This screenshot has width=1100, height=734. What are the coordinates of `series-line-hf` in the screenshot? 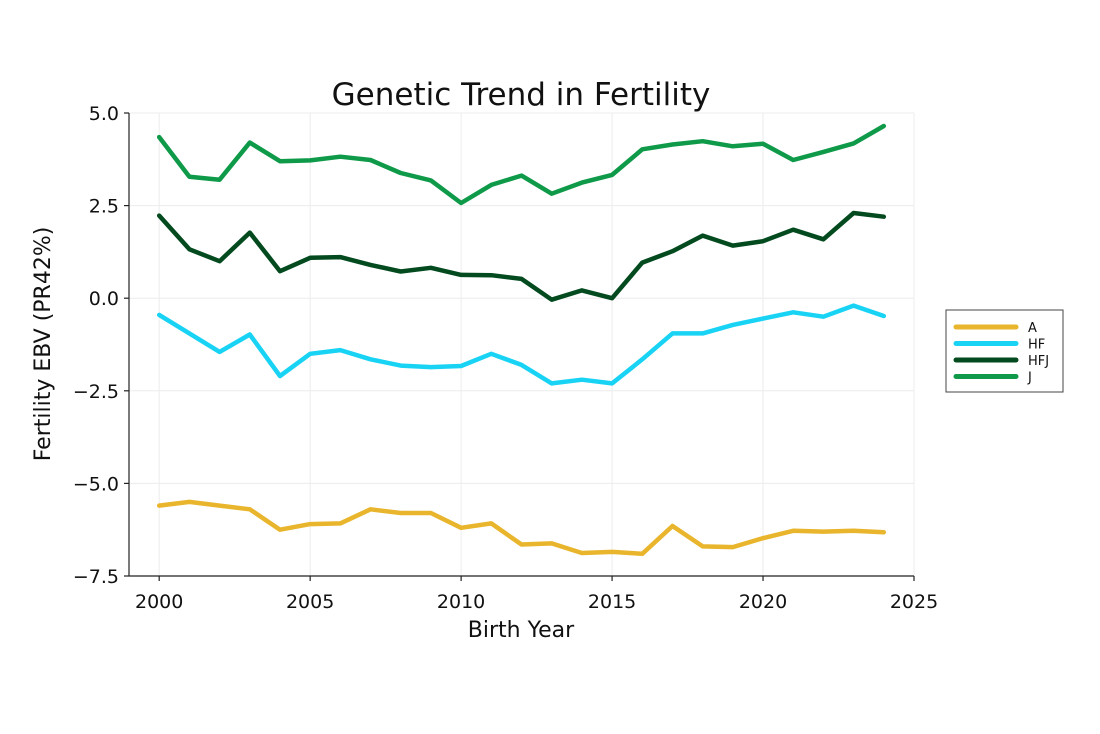 It's located at (521, 344).